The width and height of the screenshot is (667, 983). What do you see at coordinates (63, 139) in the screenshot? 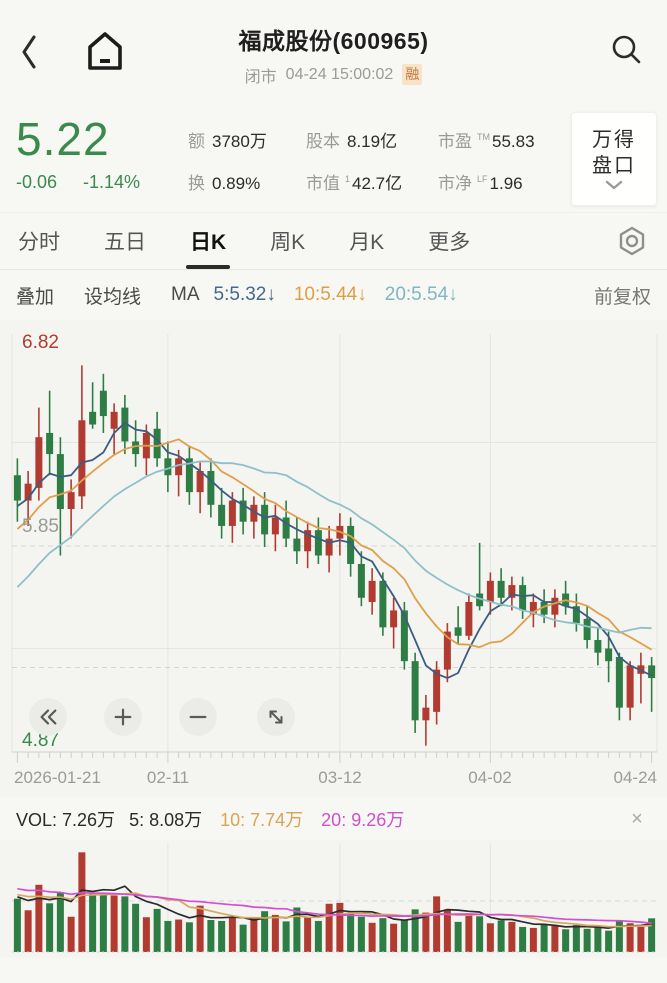
I see `last-price: 5.22` at bounding box center [63, 139].